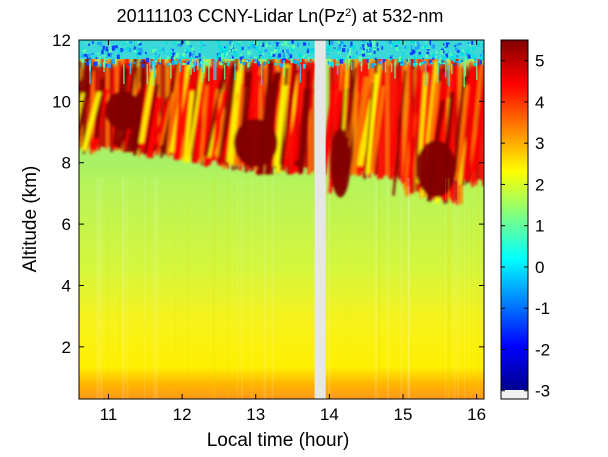  What do you see at coordinates (403, 414) in the screenshot?
I see `x-tick-label: 15` at bounding box center [403, 414].